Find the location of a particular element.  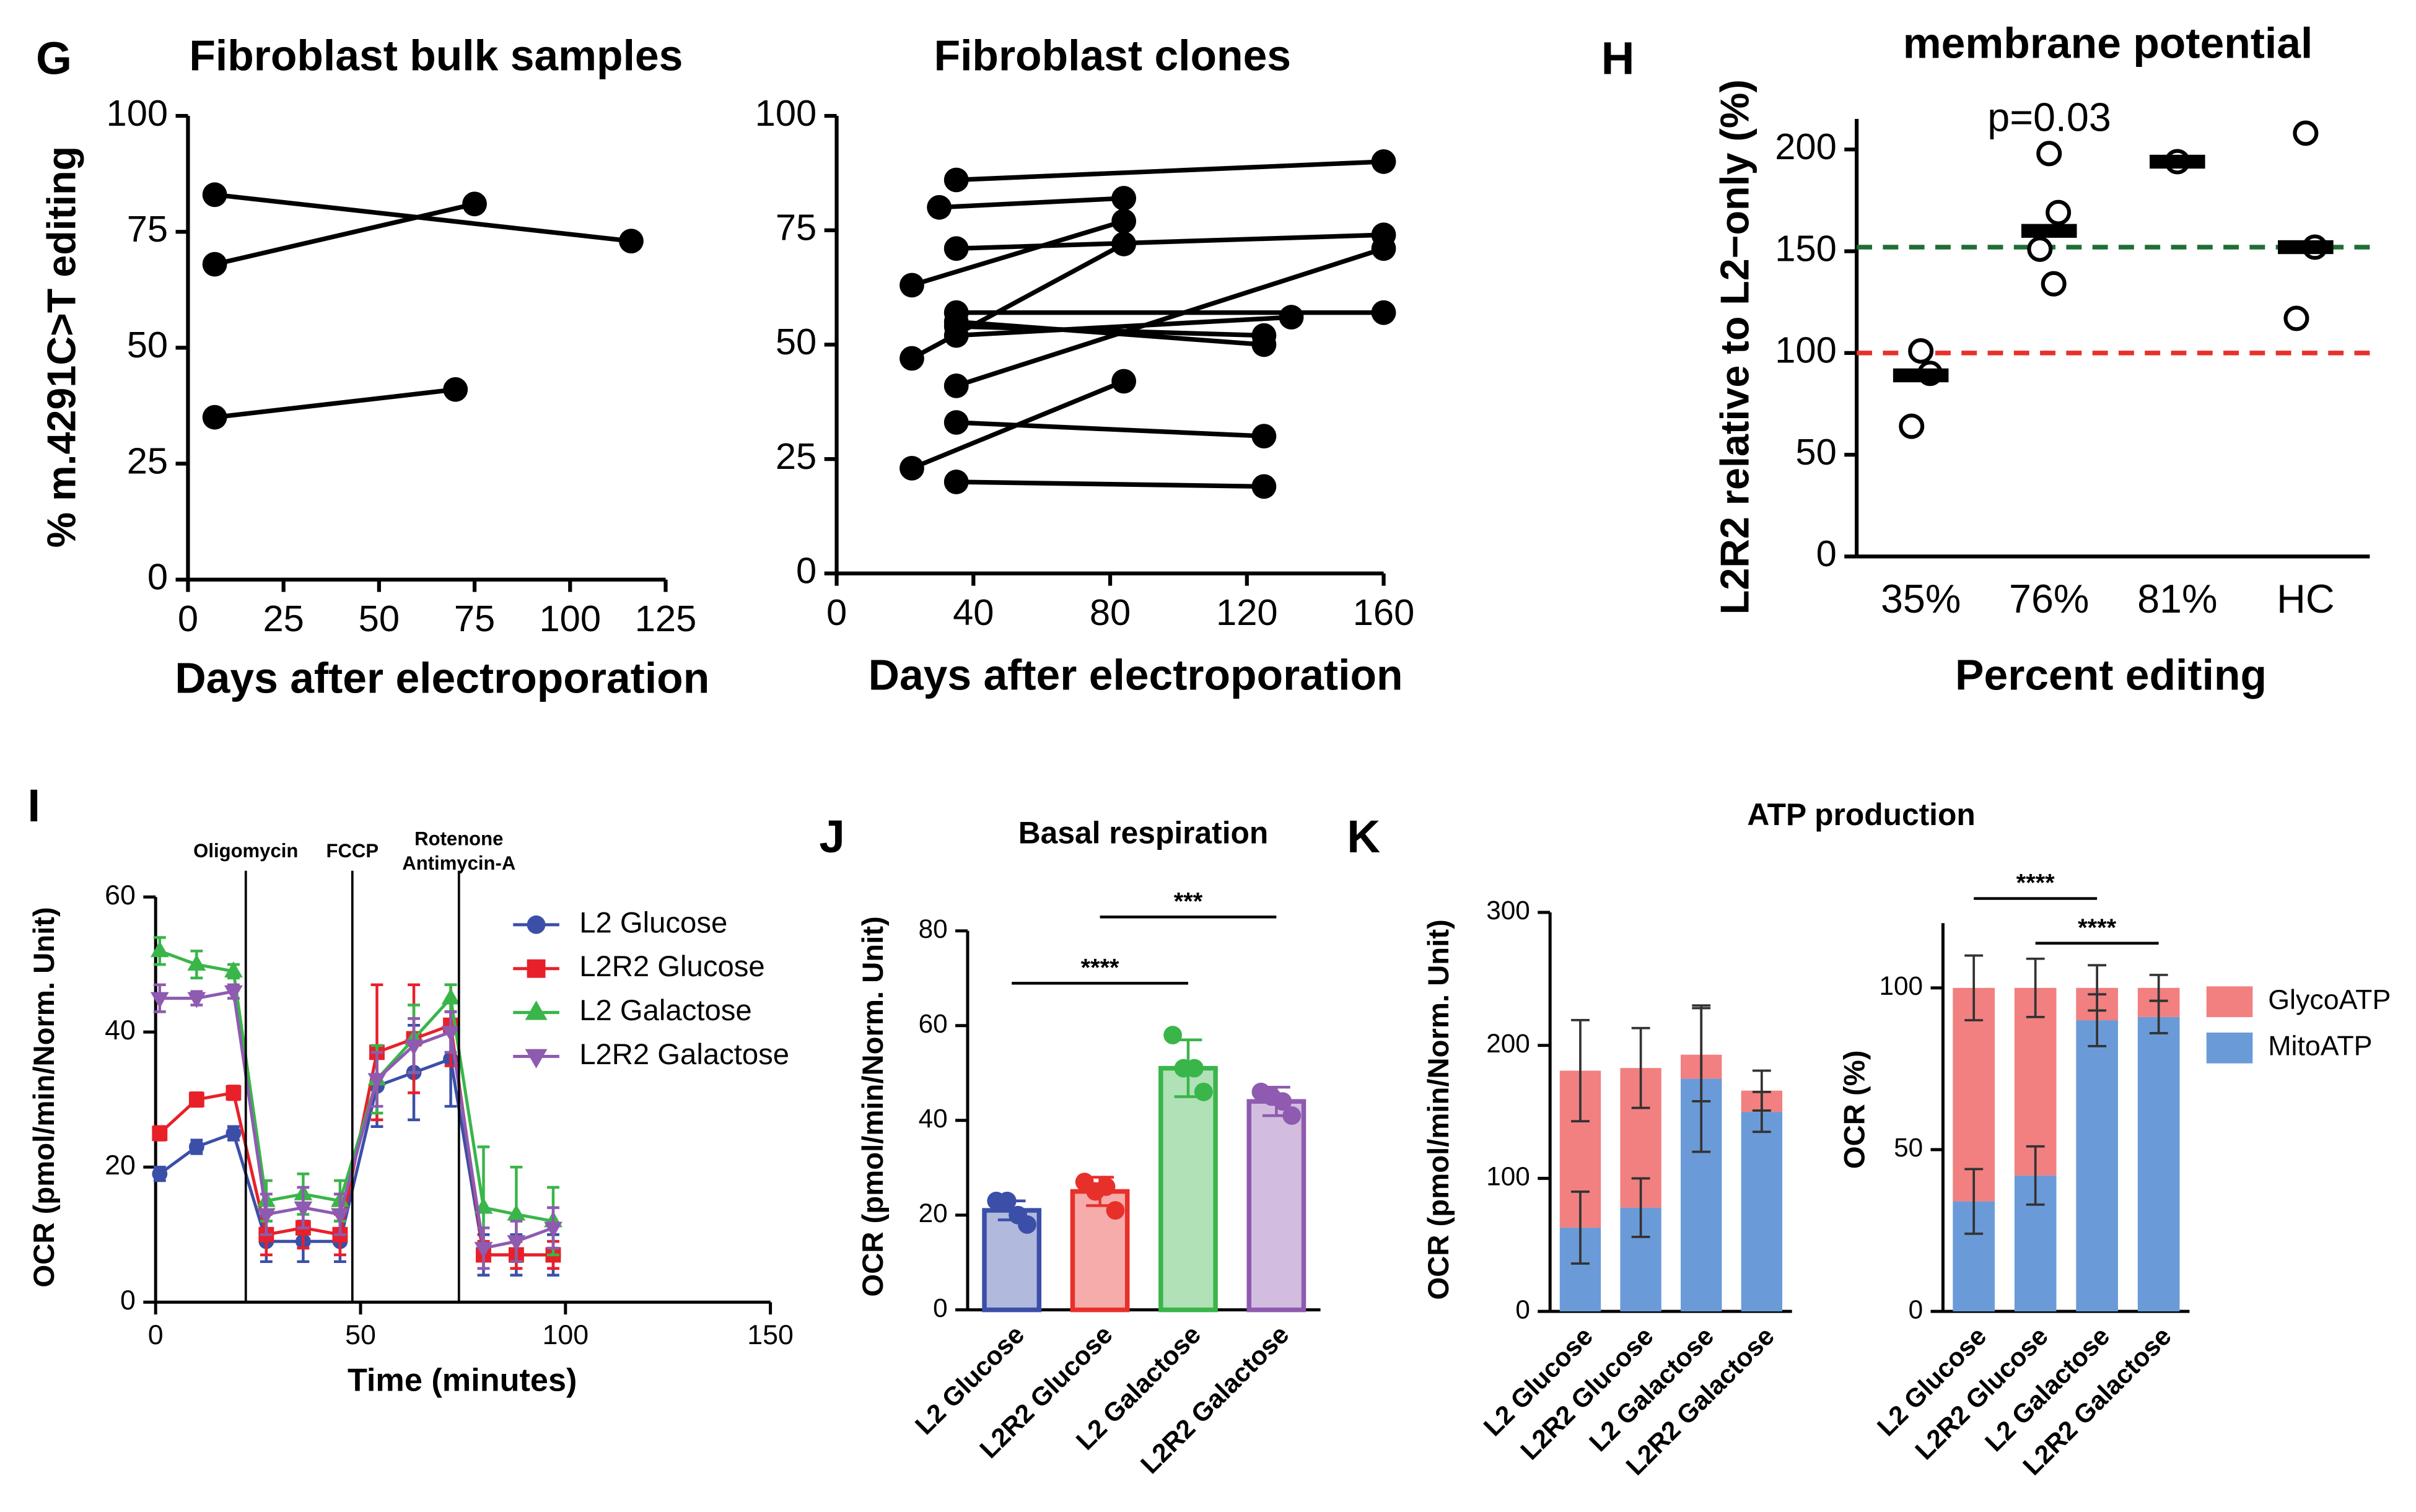

x-axis-label: Time (minutes) is located at coordinates (462, 1380).